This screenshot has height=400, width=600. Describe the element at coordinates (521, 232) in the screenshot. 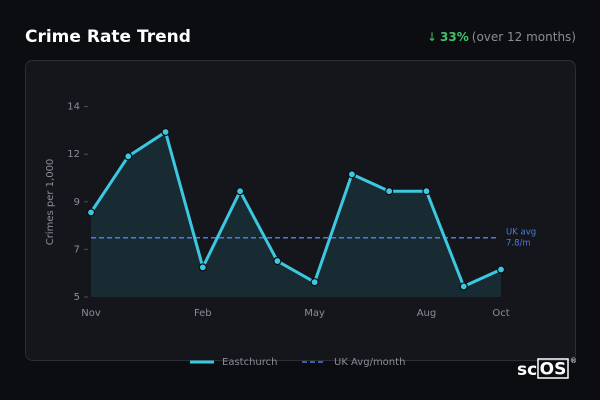

I see `reference-label: UK avg` at that location.